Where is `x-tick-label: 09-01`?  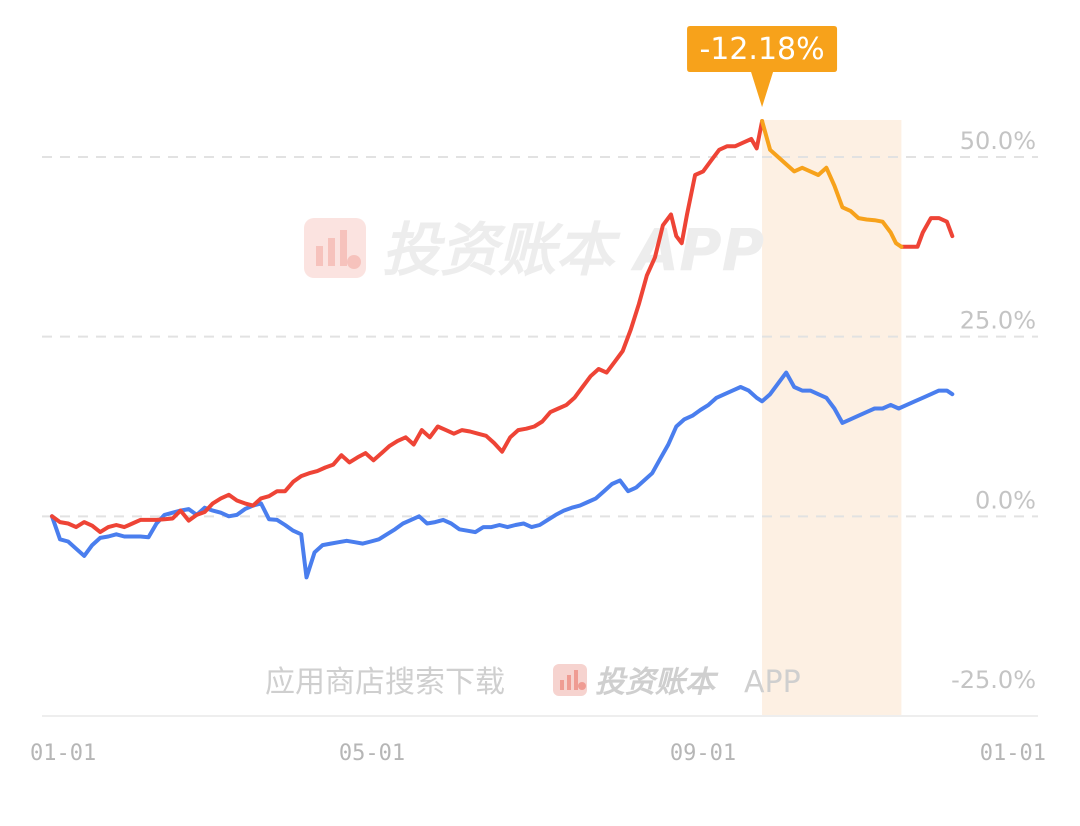
x-tick-label: 09-01 is located at coordinates (703, 753).